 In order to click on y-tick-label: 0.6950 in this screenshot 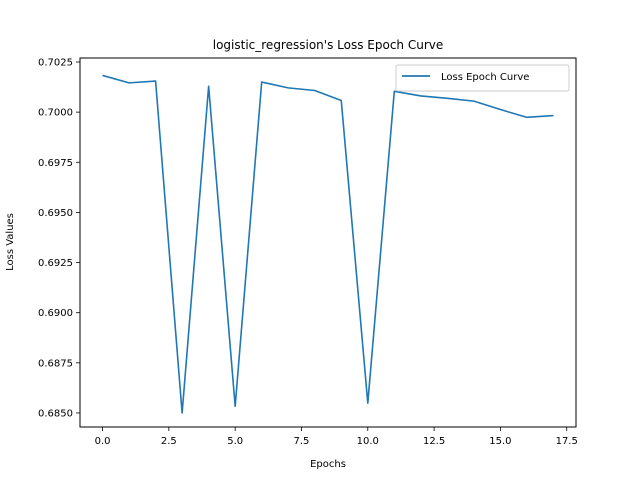, I will do `click(55, 213)`.